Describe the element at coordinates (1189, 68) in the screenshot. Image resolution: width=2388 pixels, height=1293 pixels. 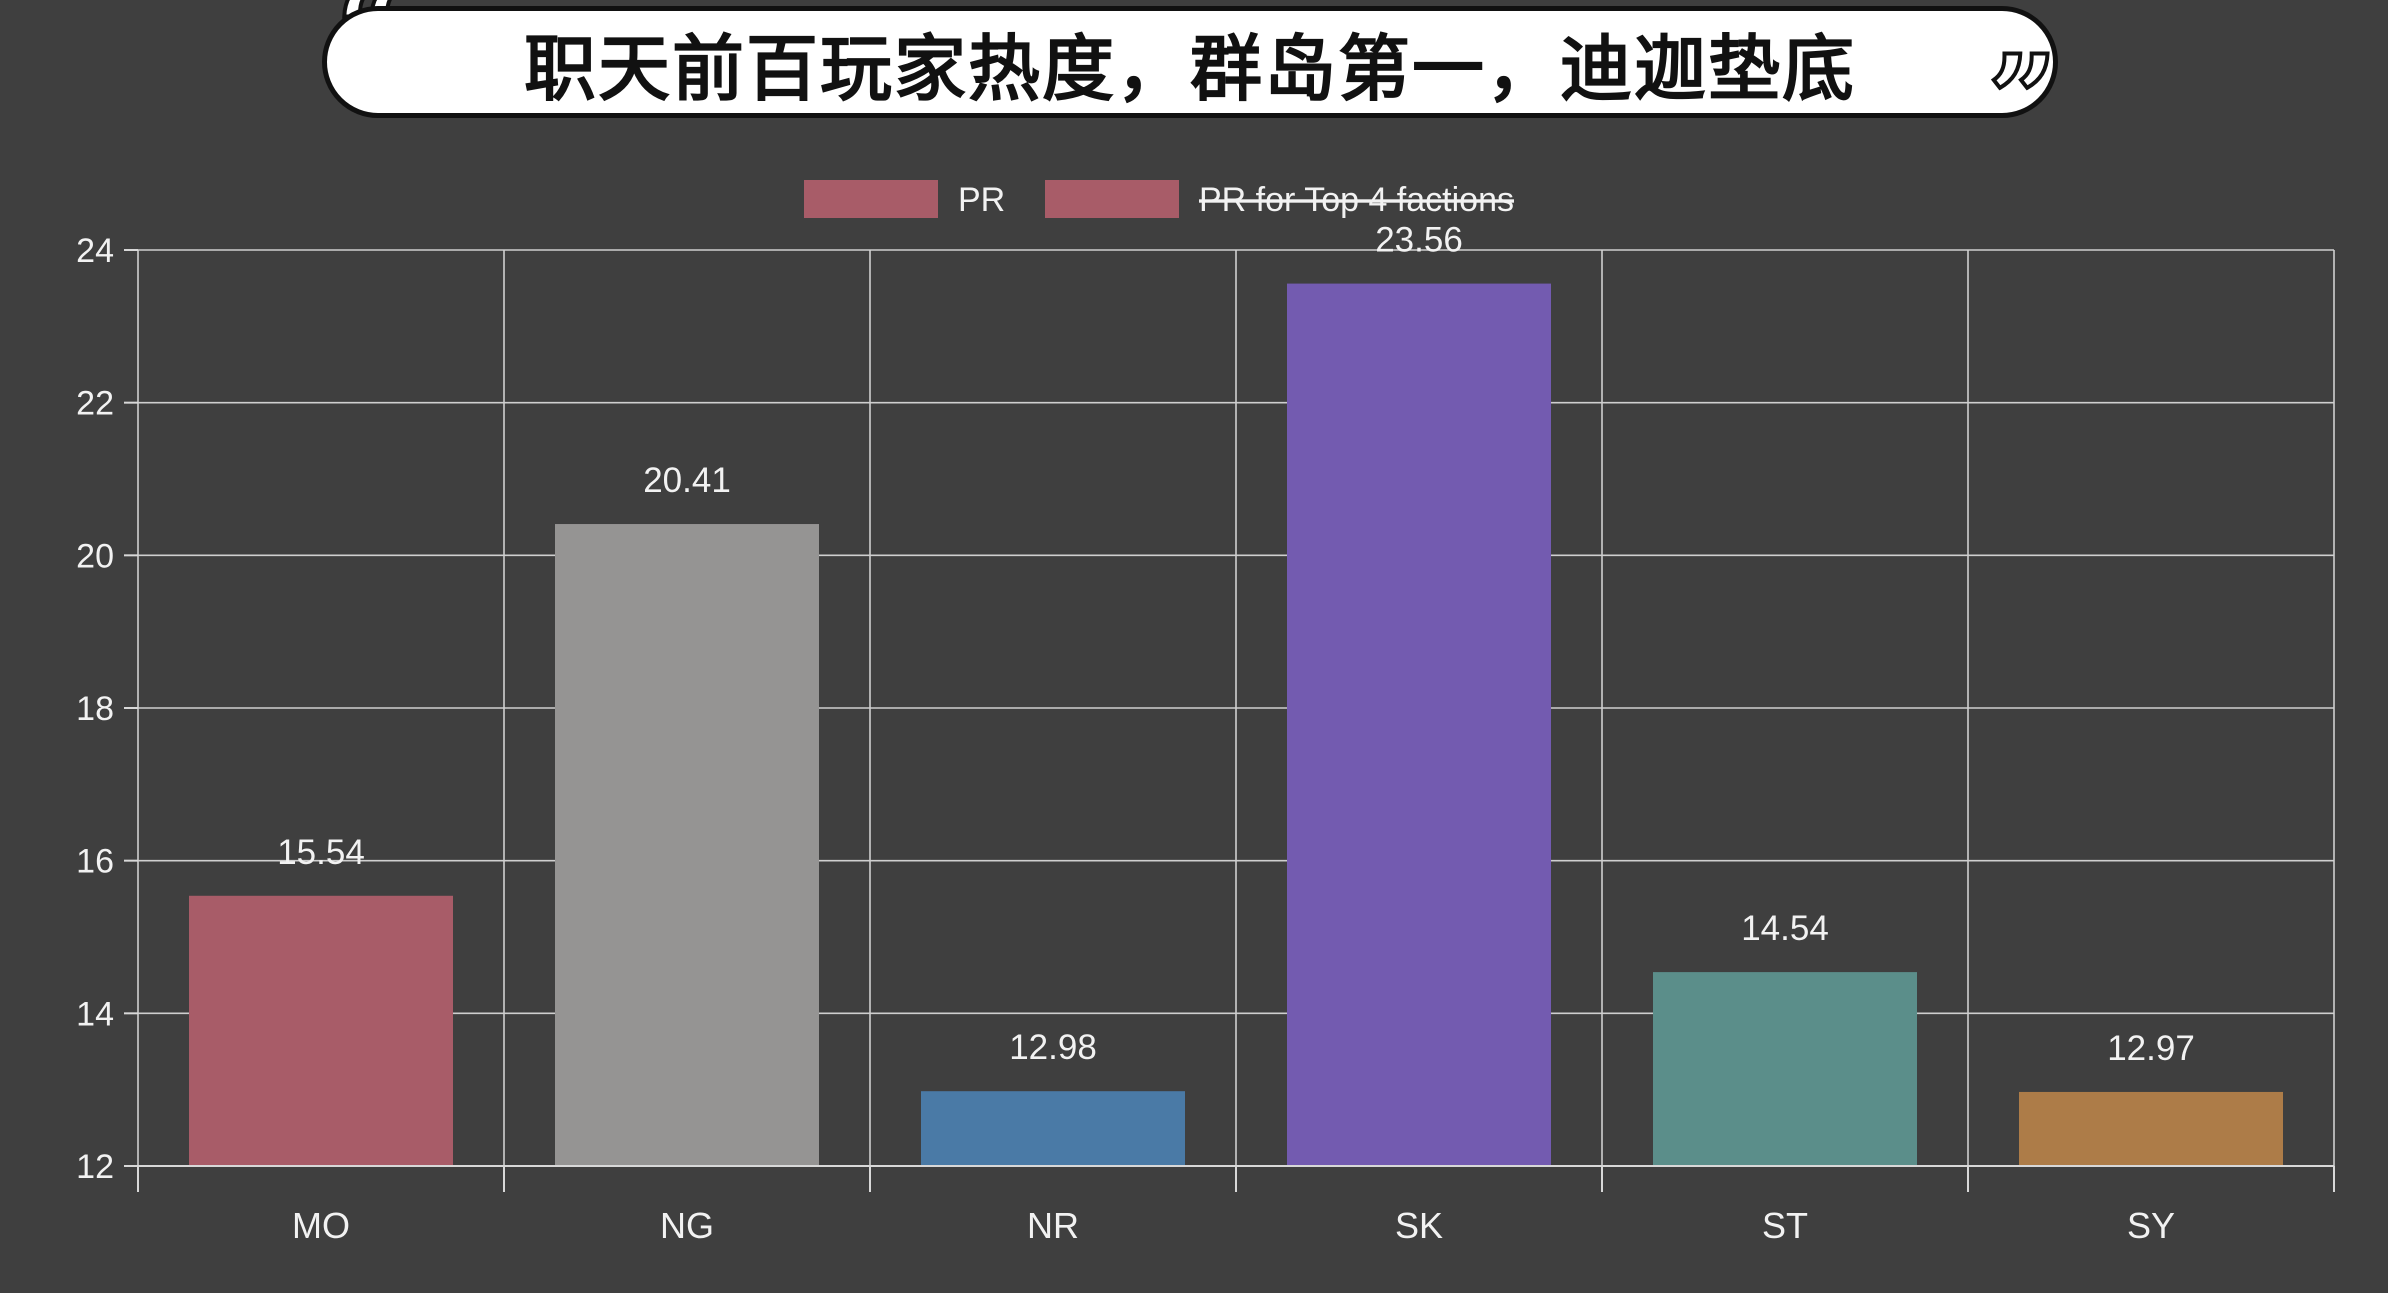
I see `page-title: 职天前百玩家热度，群岛第一，迪迦垫底` at that location.